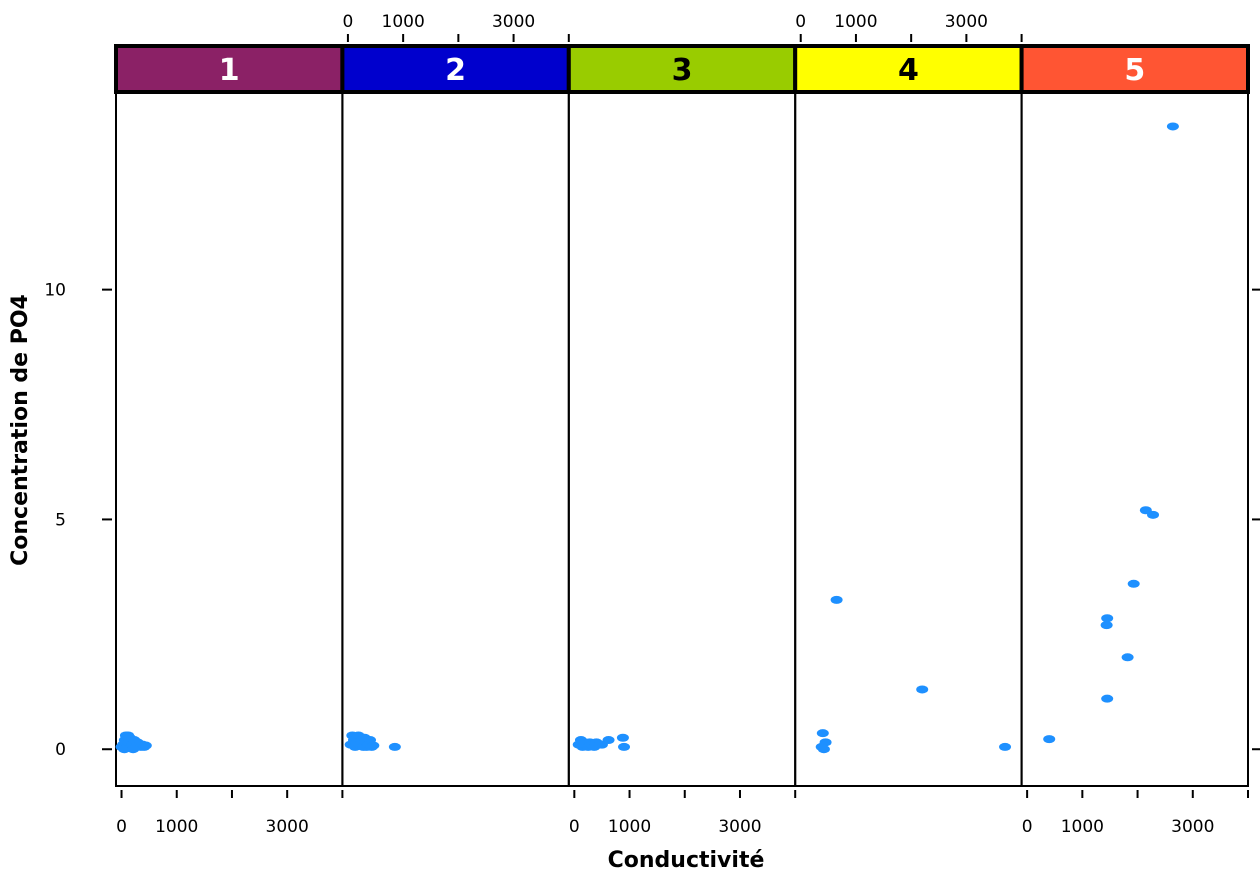 The height and width of the screenshot is (877, 1260). What do you see at coordinates (908, 70) in the screenshot?
I see `strip-label-4: 4` at bounding box center [908, 70].